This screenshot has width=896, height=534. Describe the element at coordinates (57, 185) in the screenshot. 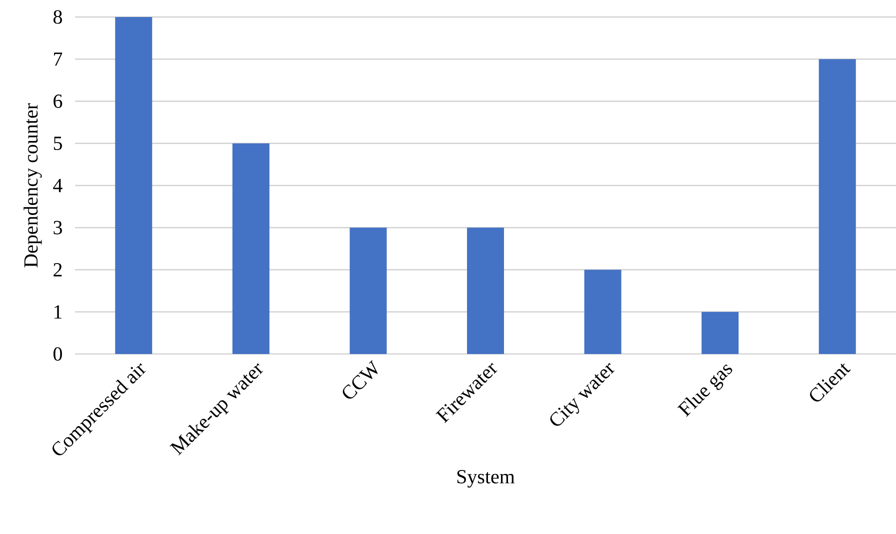

I see `y-tick-label: 4` at that location.